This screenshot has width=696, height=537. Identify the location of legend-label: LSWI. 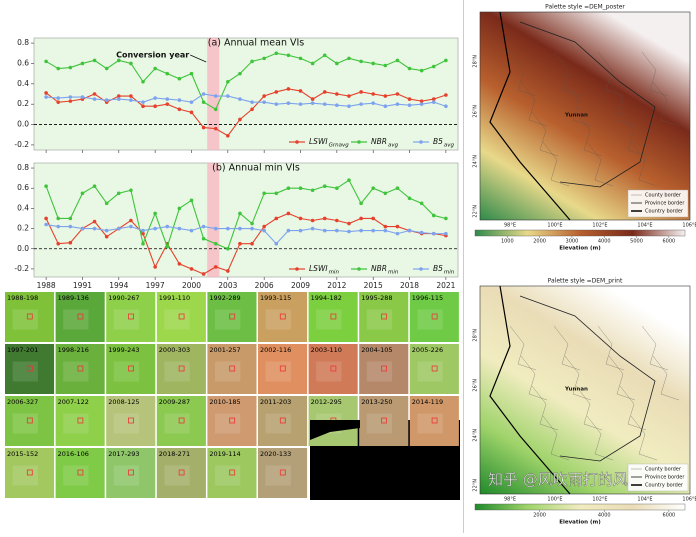
(318, 141).